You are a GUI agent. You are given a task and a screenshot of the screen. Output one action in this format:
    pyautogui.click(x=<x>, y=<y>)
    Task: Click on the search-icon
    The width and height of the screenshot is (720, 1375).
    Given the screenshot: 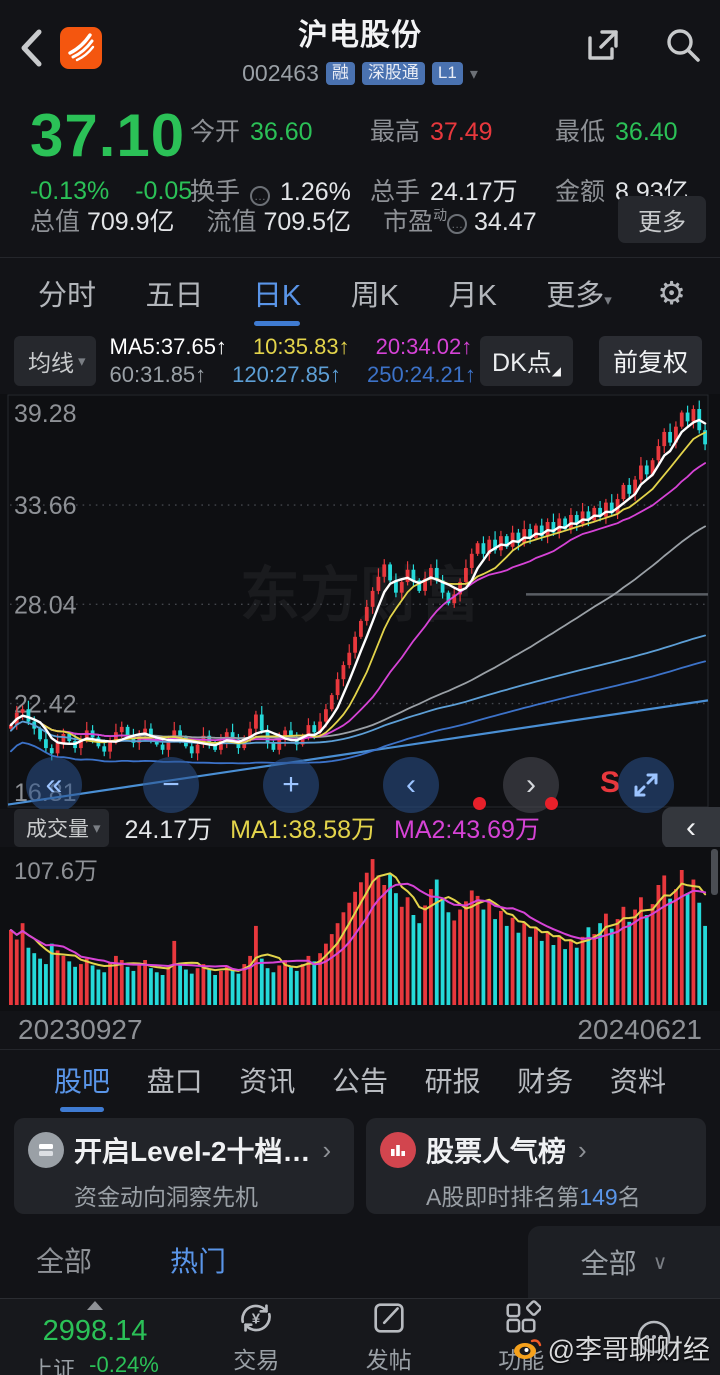 What is the action you would take?
    pyautogui.click(x=683, y=45)
    